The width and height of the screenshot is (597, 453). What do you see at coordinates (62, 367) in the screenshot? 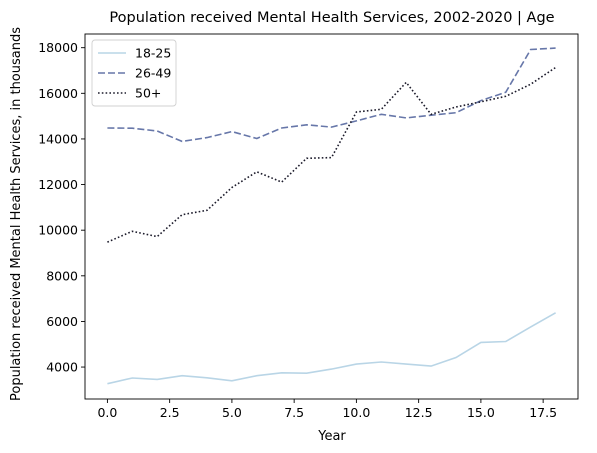
I see `y-tick-label: 4000` at bounding box center [62, 367].